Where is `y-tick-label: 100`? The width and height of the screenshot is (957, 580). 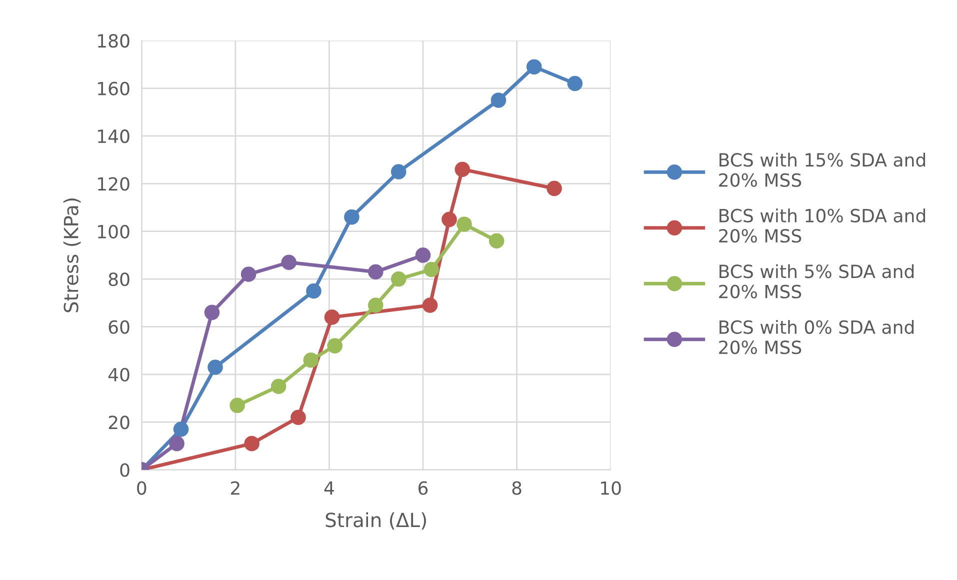
y-tick-label: 100 is located at coordinates (114, 231).